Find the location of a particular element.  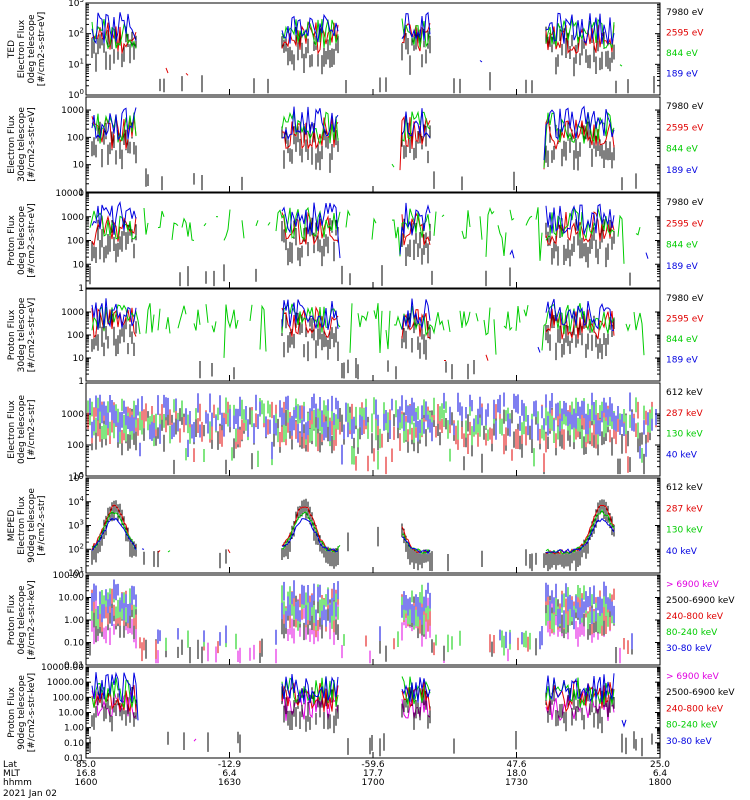

panel-frame is located at coordinates (373, 144).